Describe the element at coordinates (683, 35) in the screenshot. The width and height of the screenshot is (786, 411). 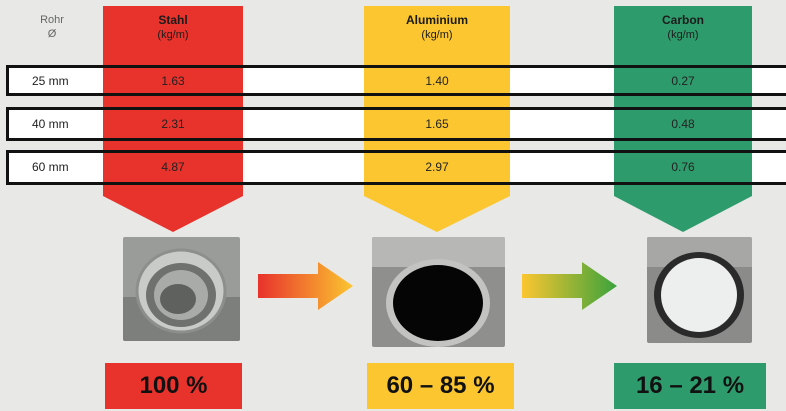
I see `carbon-unit: (kg/m)` at that location.